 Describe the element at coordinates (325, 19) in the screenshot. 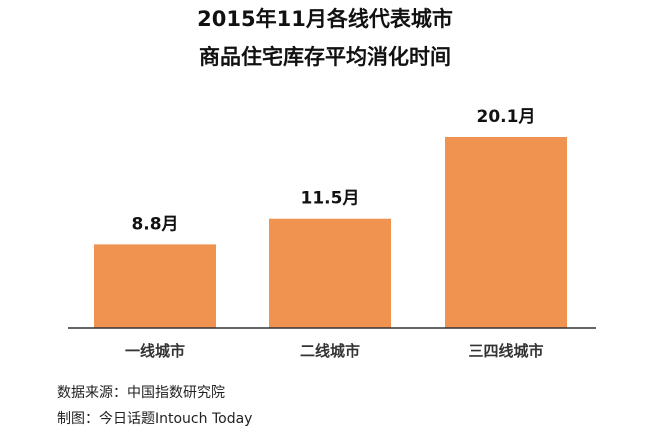

I see `chart-title-line1: 2015年11月各线代表城市` at that location.